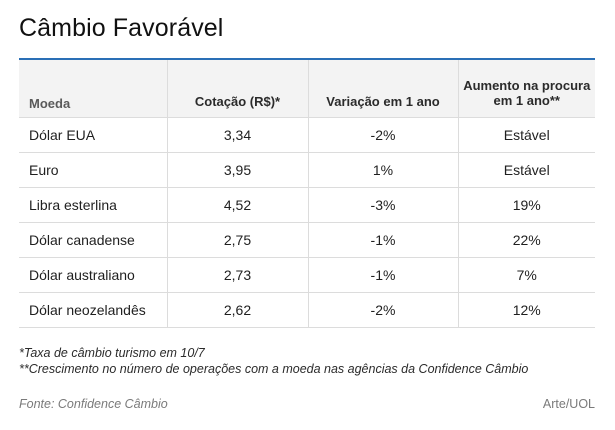 This screenshot has width=615, height=430. What do you see at coordinates (382, 88) in the screenshot?
I see `header-variacao: Variação em 1 ano` at bounding box center [382, 88].